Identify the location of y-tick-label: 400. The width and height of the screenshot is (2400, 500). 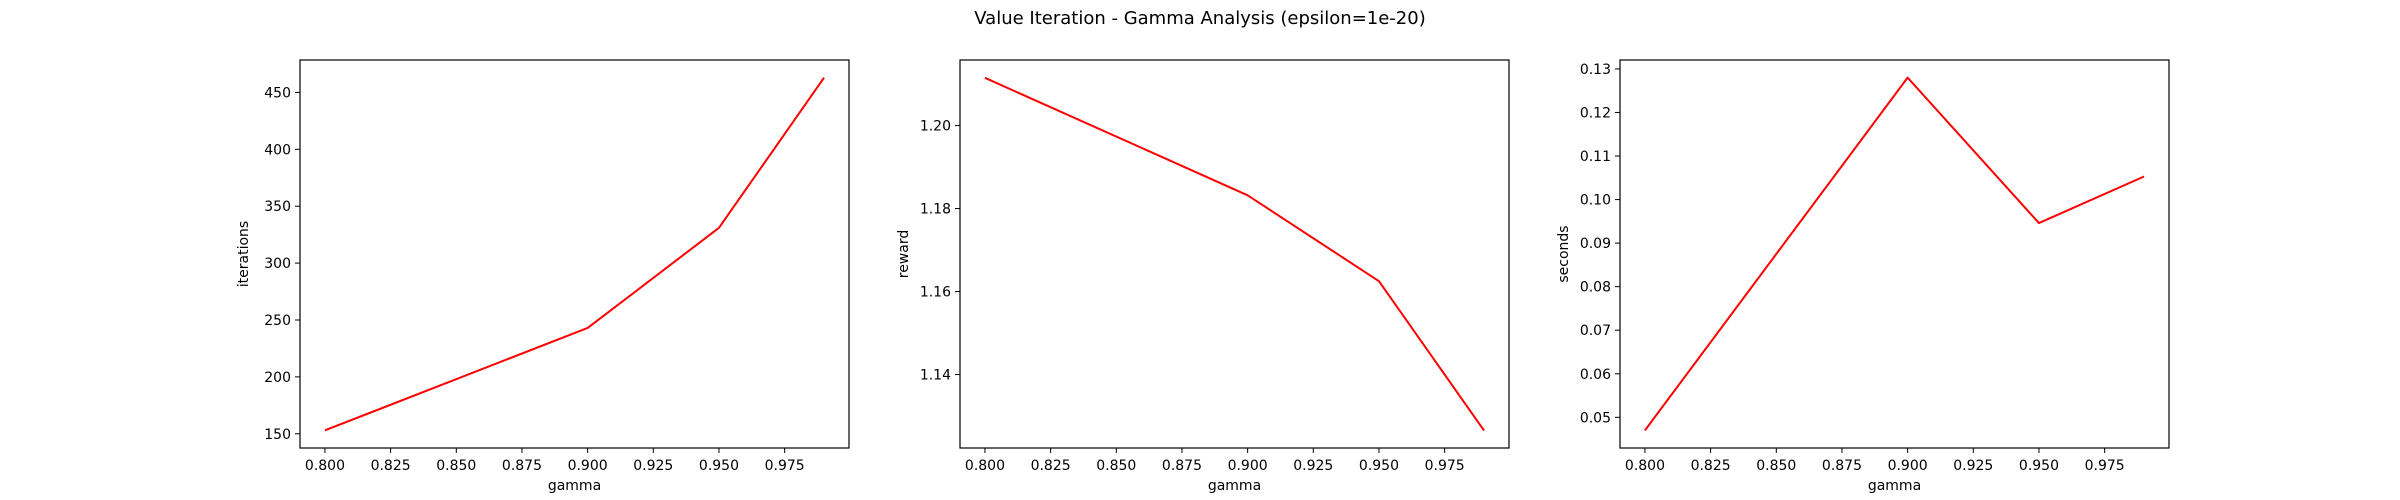
(277, 150).